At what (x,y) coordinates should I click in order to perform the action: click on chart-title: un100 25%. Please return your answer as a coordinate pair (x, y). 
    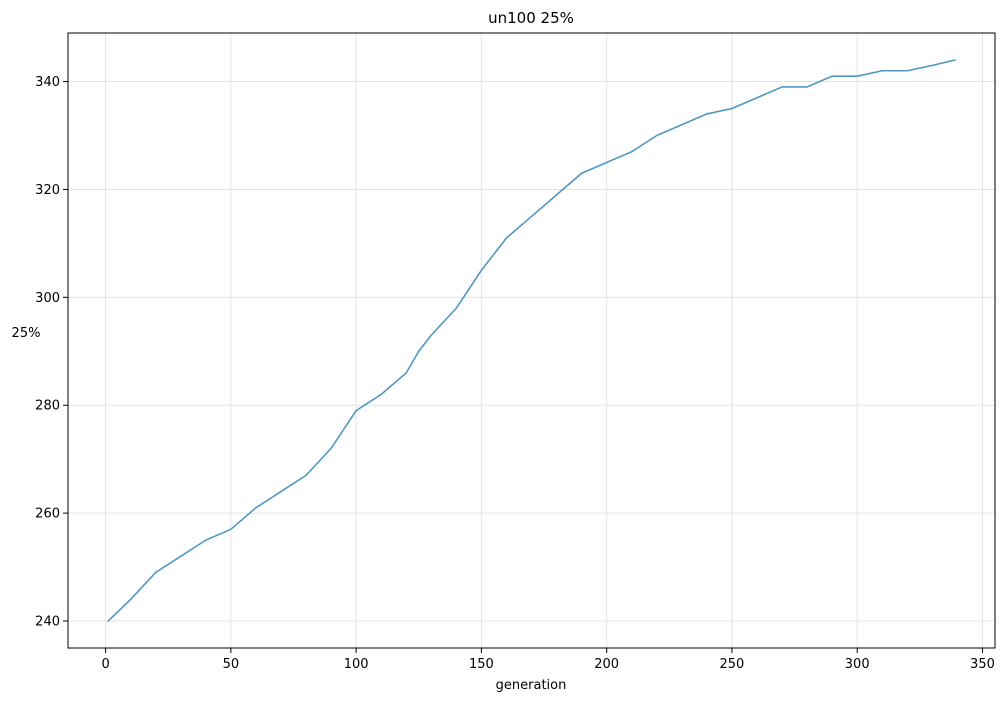
    Looking at the image, I should click on (531, 18).